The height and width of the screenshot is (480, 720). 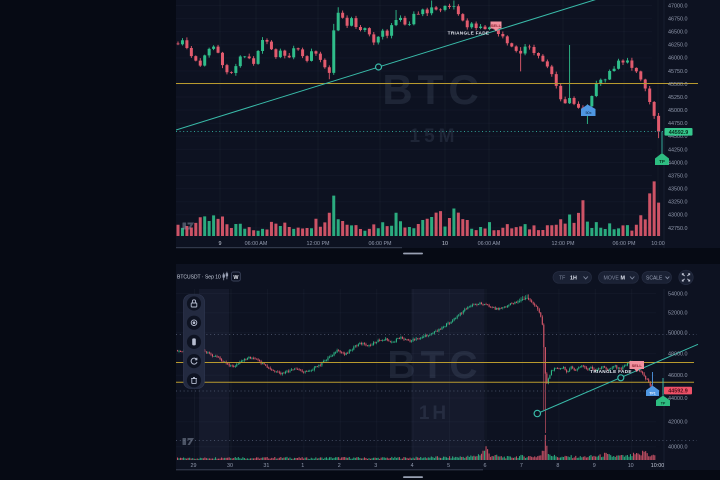 I want to click on svg-text: SCALE, so click(x=654, y=279).